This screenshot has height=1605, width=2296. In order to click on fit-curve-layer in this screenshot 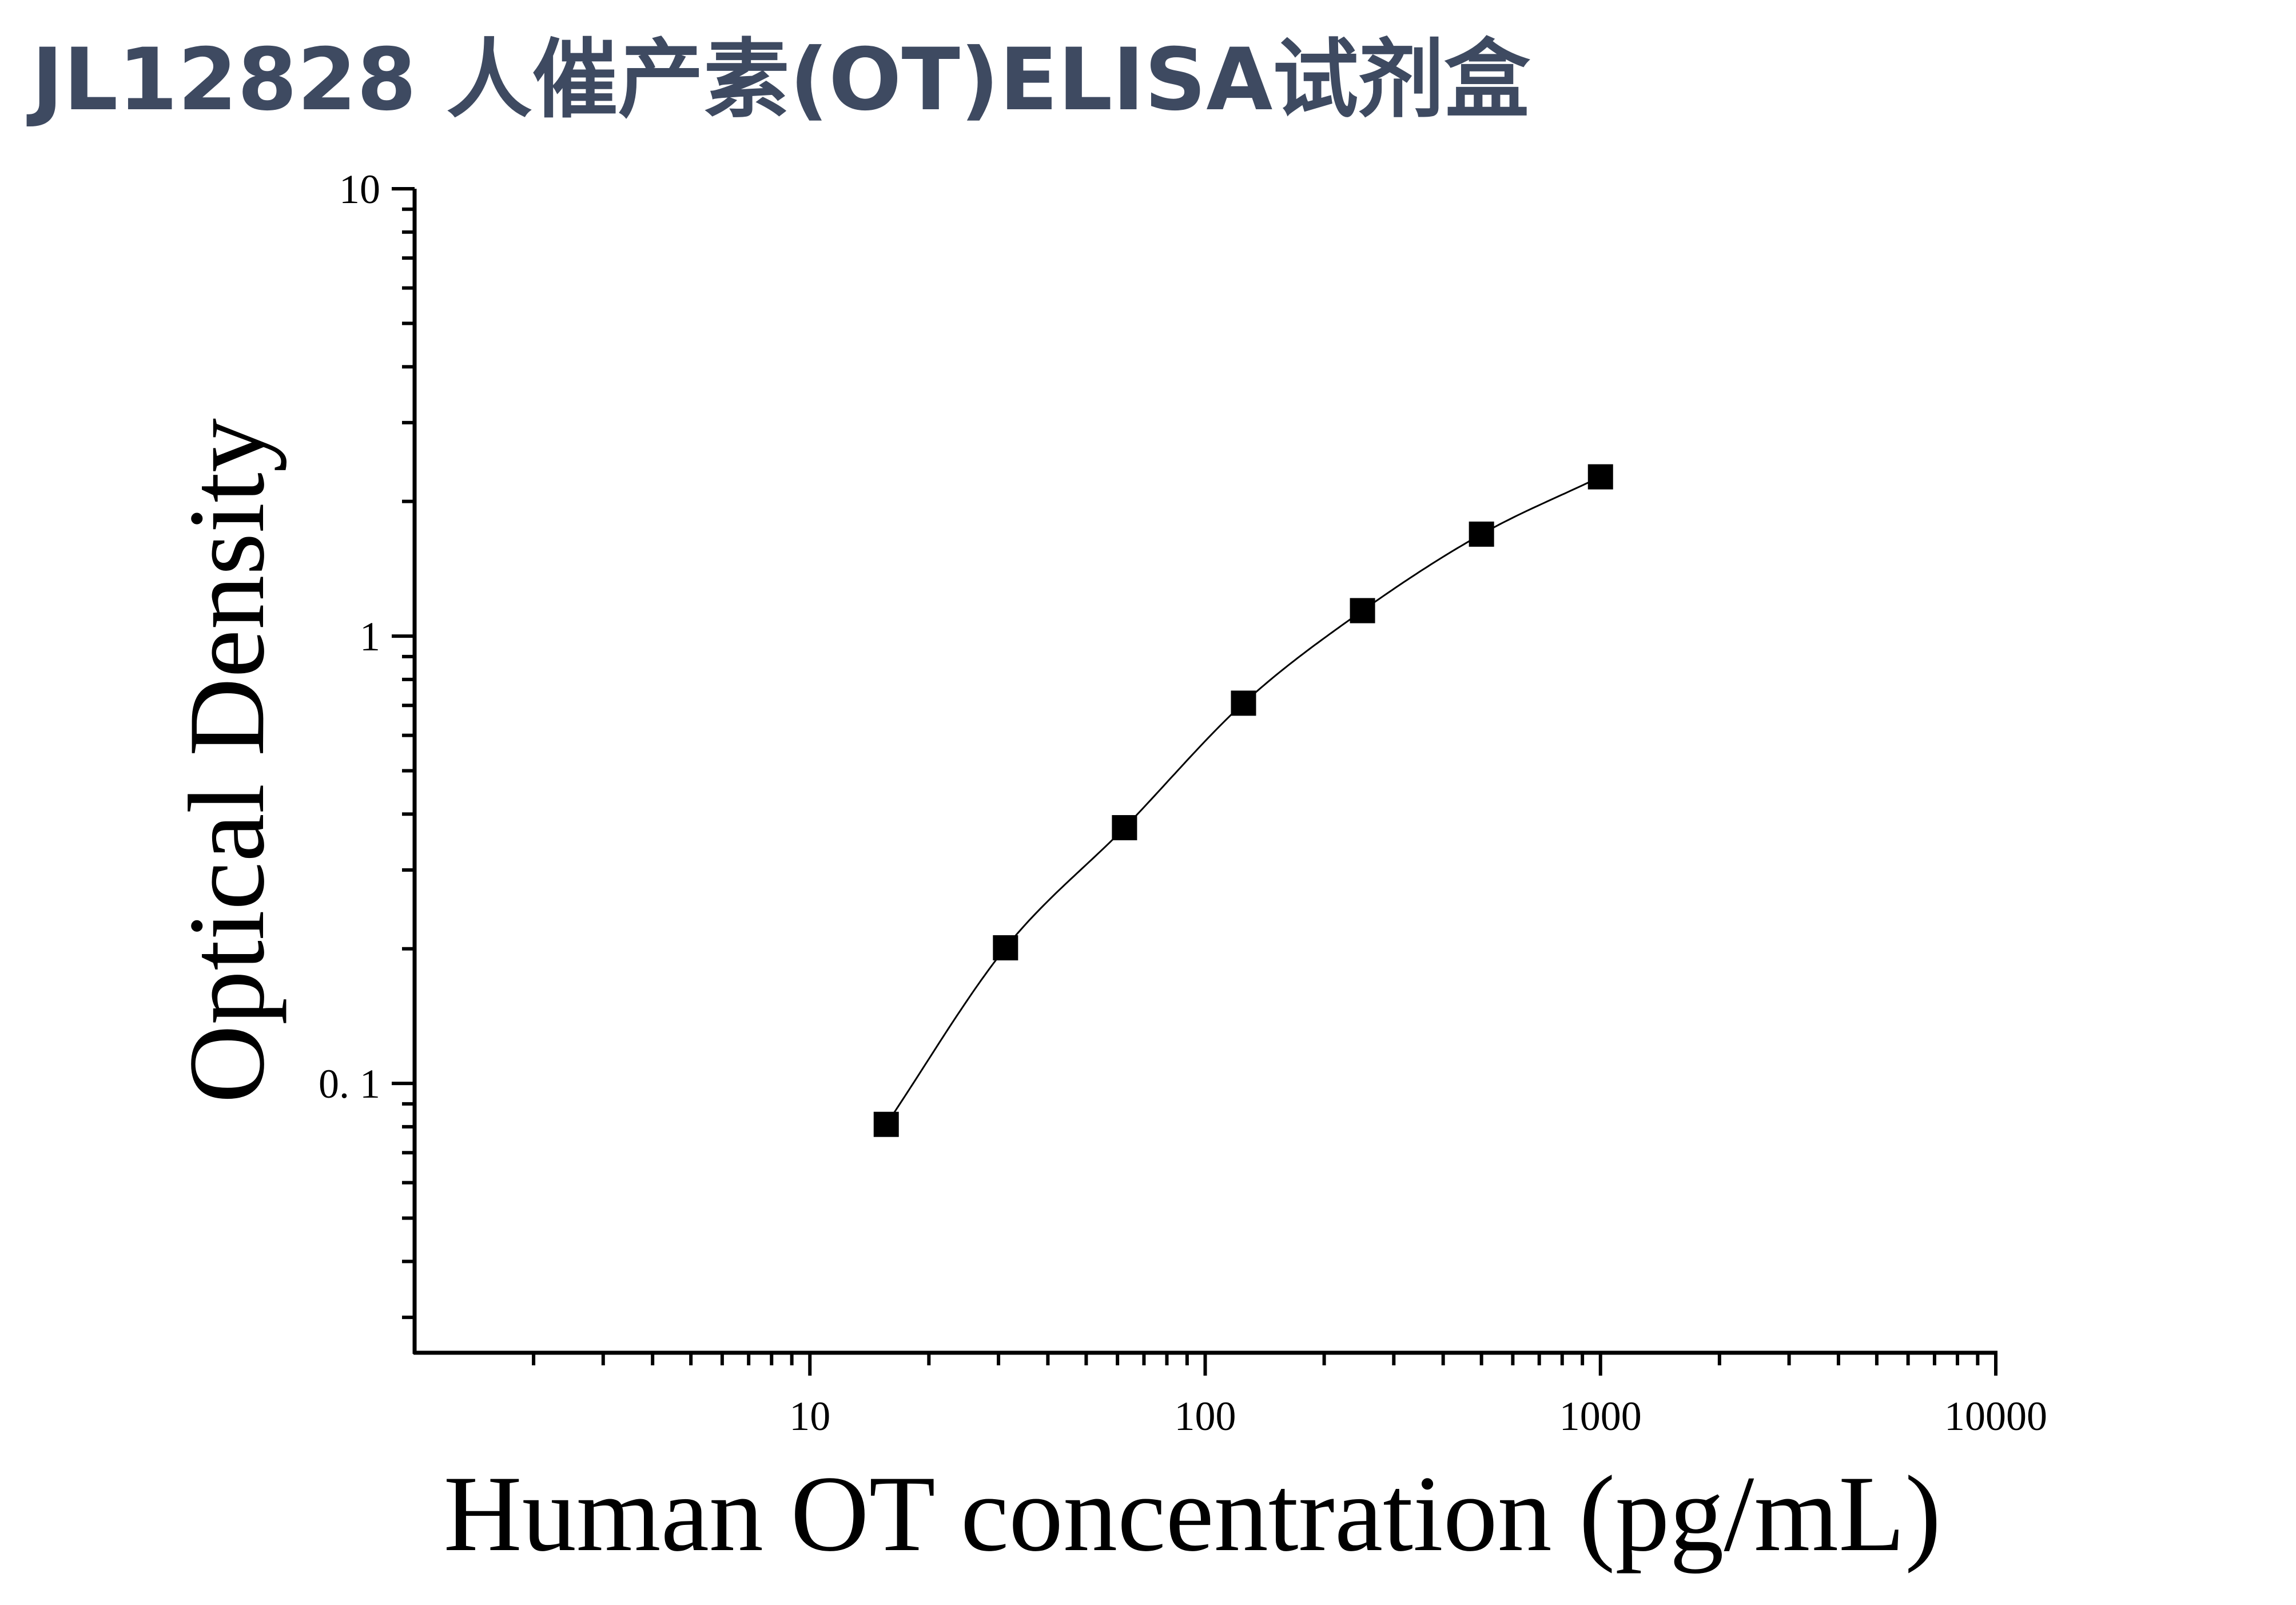, I will do `click(1243, 800)`.